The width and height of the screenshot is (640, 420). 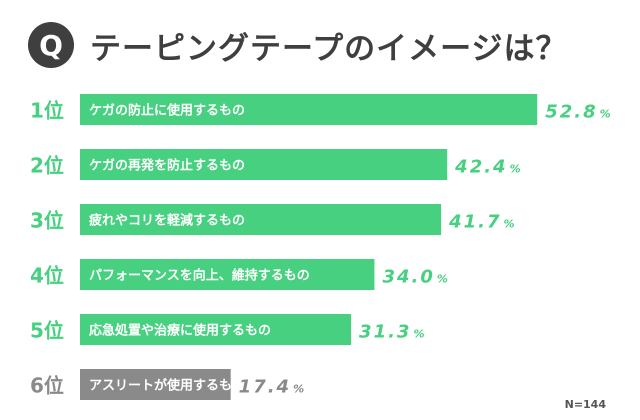 I want to click on data-label: 31.3%, so click(x=391, y=332).